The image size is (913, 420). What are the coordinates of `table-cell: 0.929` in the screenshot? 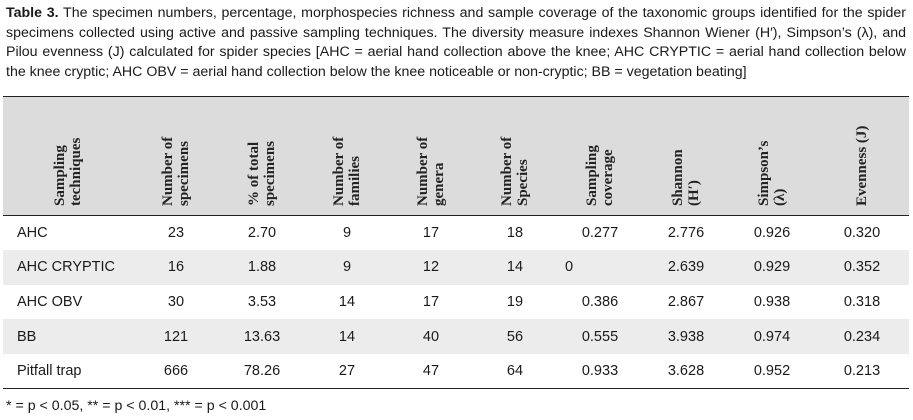 It's located at (772, 267).